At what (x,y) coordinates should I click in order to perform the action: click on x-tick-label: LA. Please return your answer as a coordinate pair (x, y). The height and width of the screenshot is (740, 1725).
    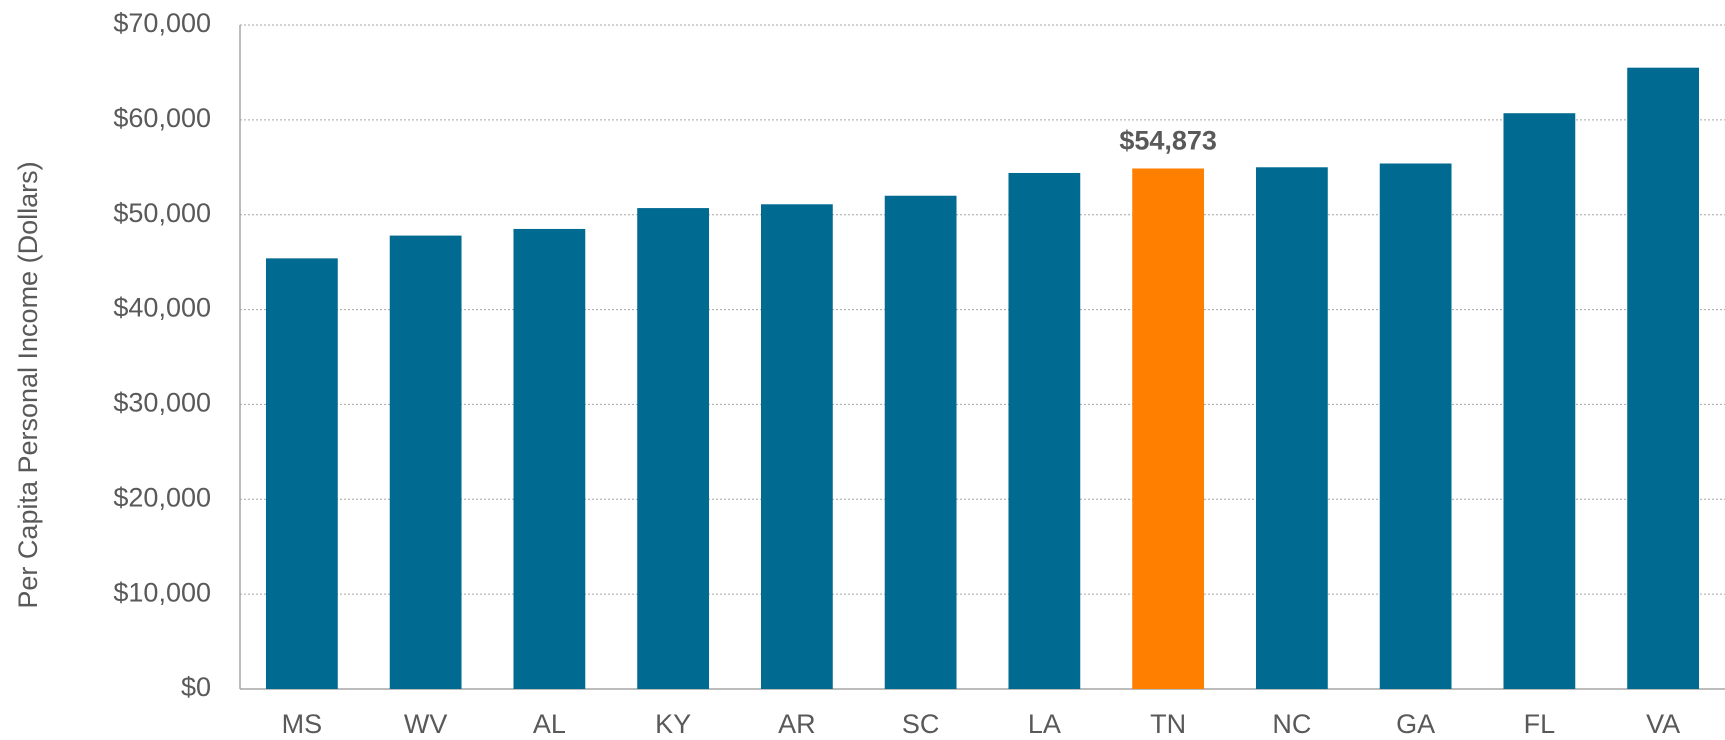
    Looking at the image, I should click on (1044, 724).